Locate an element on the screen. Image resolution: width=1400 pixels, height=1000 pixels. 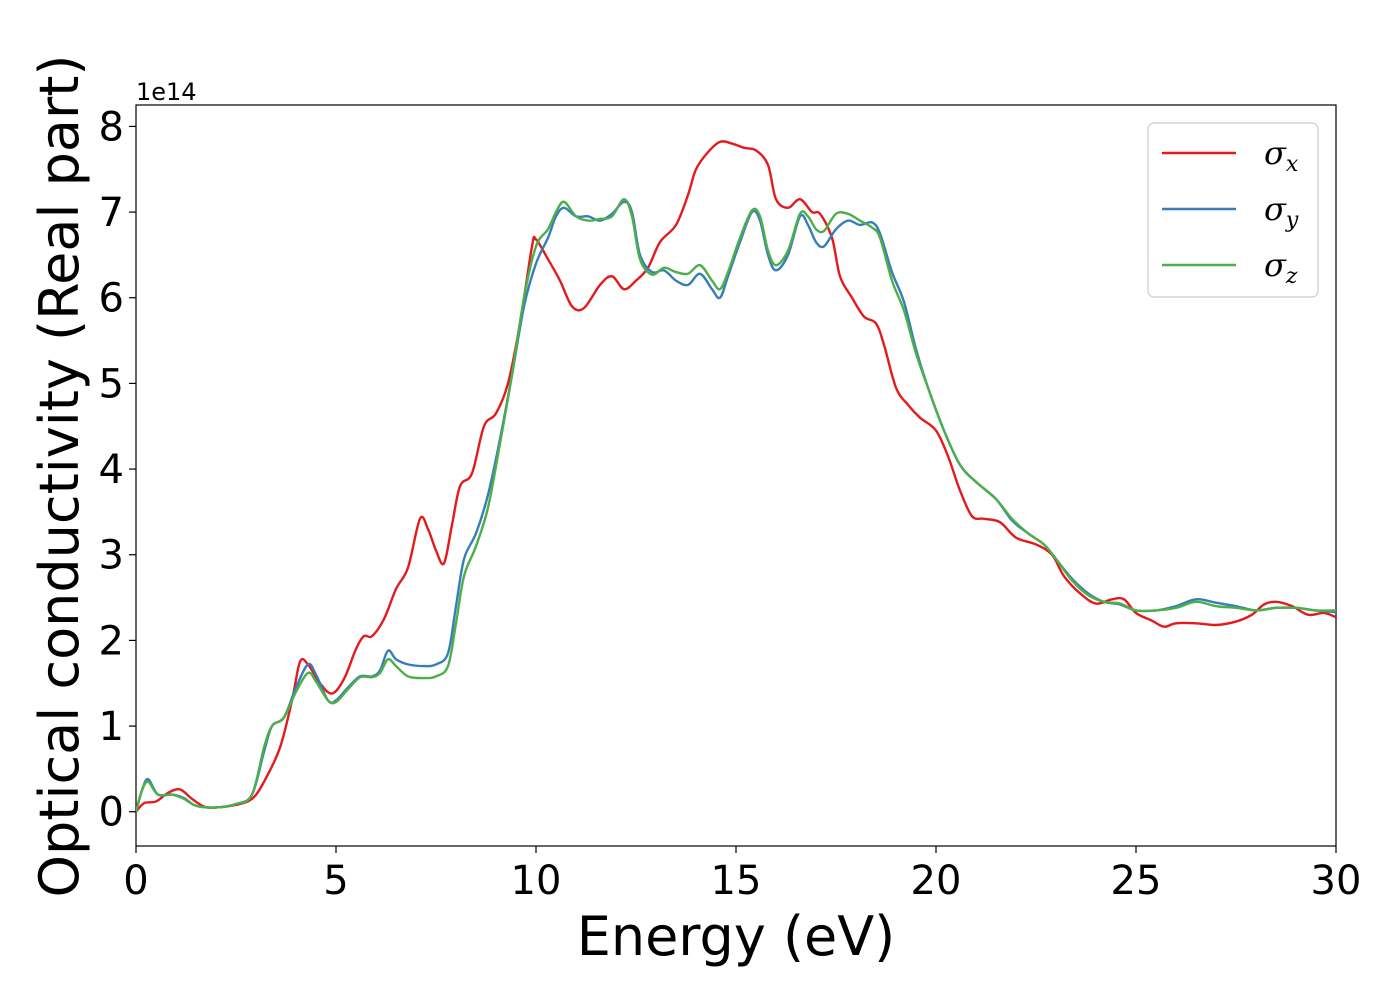
legend-label-x: σx is located at coordinates (1281, 155).